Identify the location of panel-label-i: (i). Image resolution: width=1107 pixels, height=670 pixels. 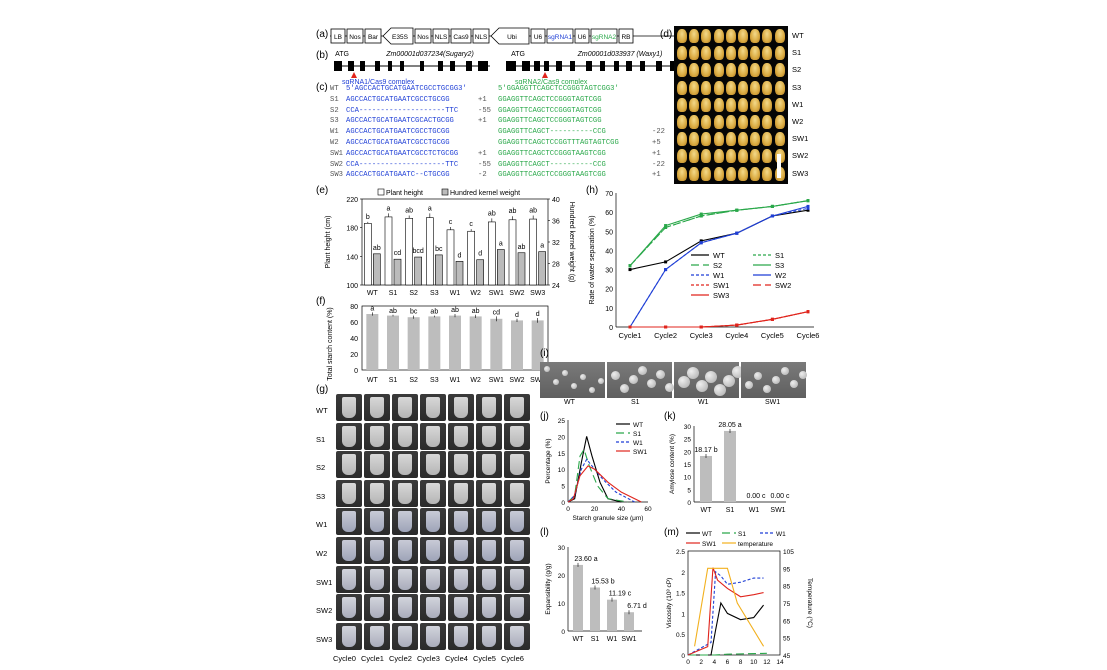
(544, 353).